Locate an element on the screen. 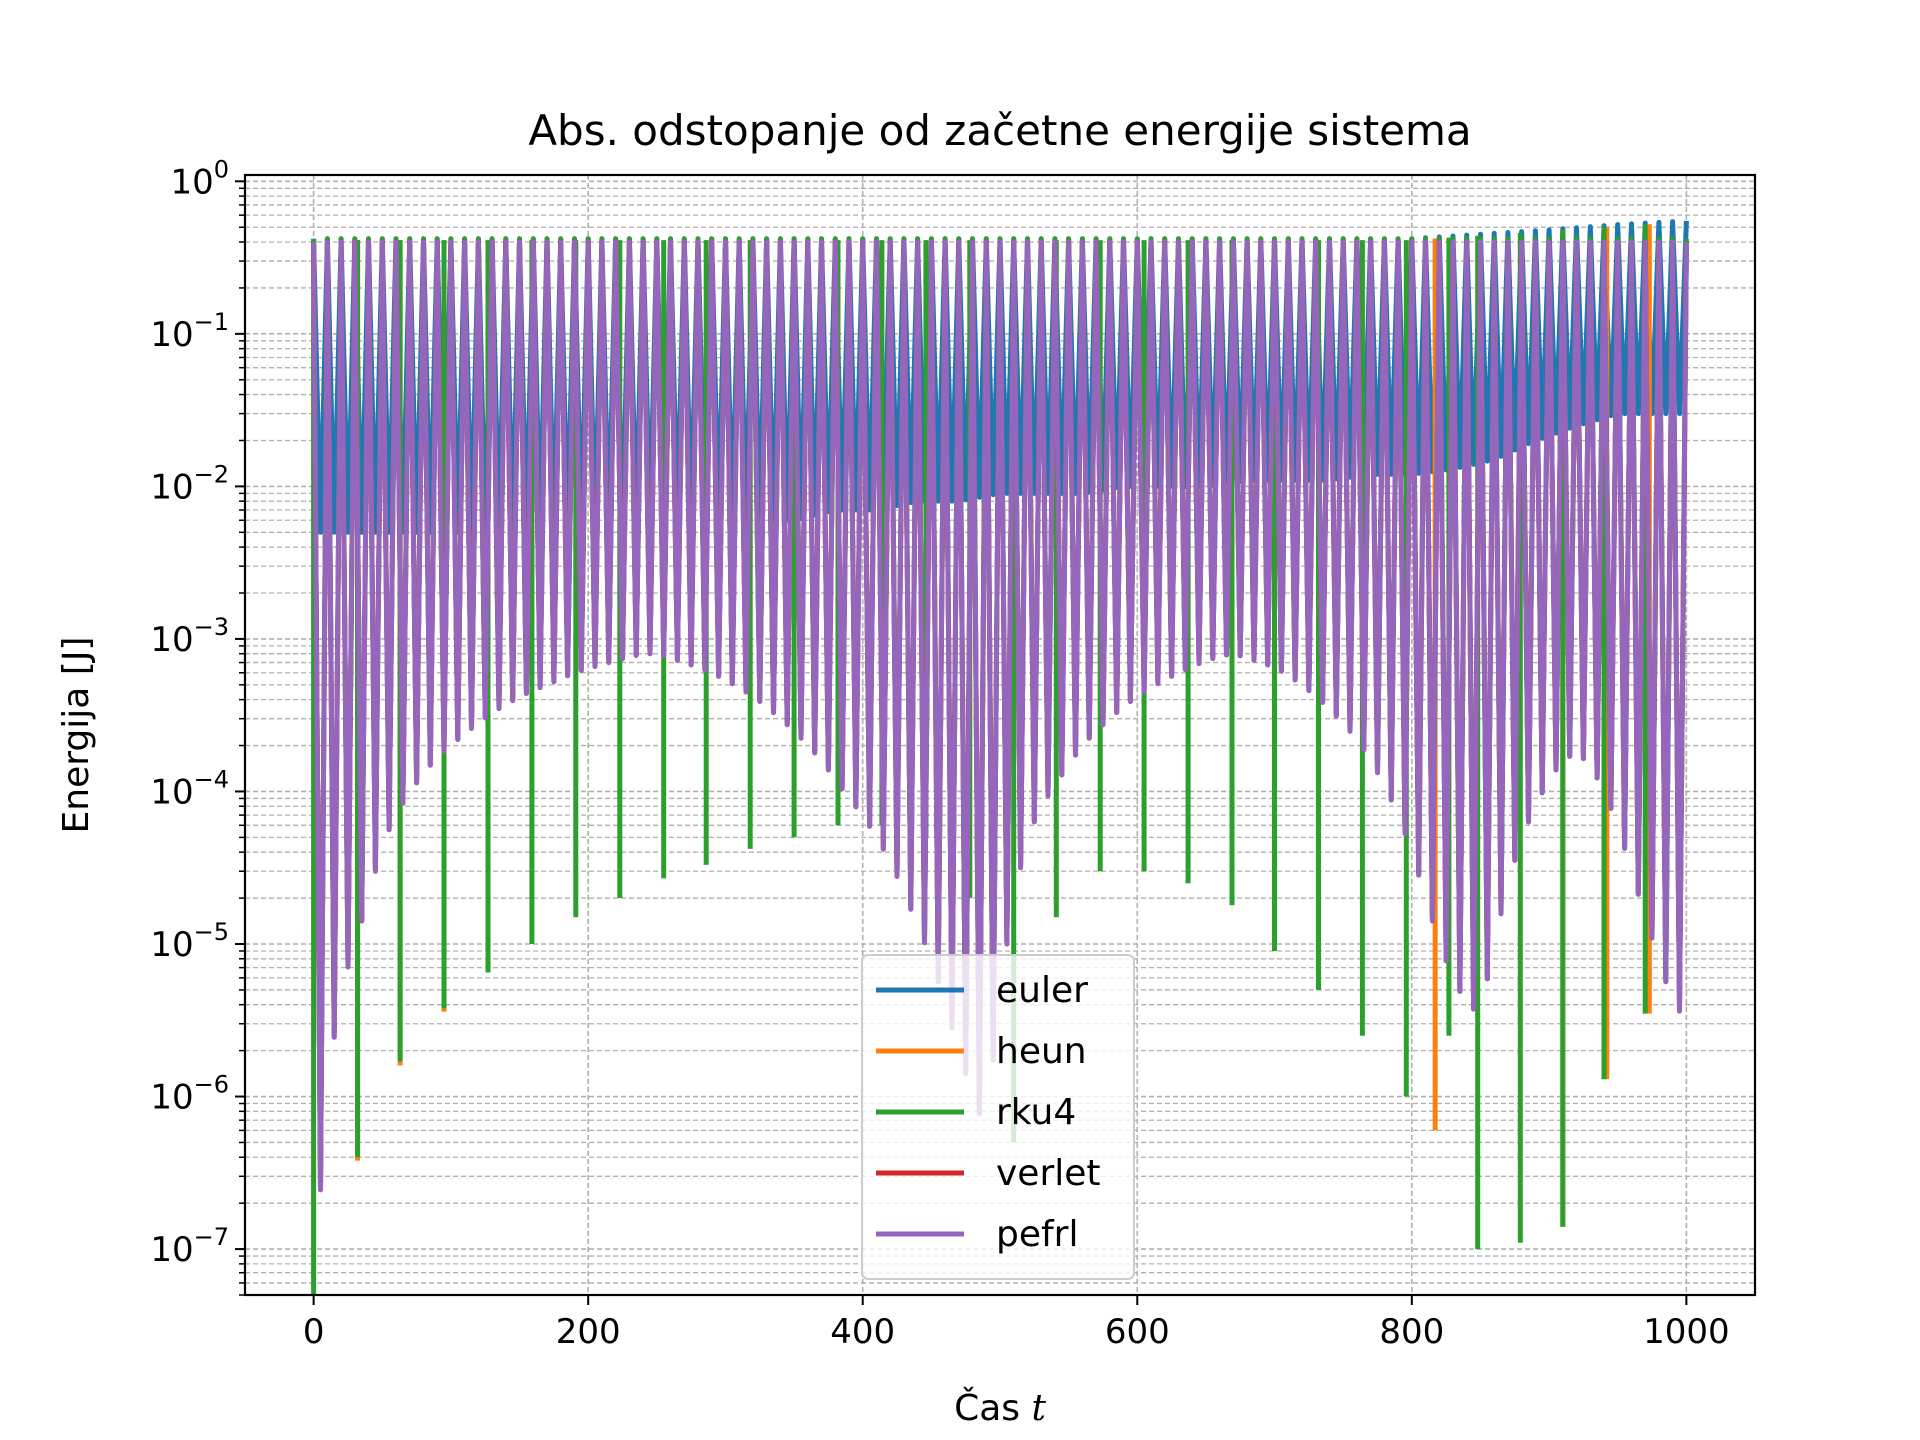 The width and height of the screenshot is (1920, 1440). x-axis-label: Čas t is located at coordinates (1000, 1408).